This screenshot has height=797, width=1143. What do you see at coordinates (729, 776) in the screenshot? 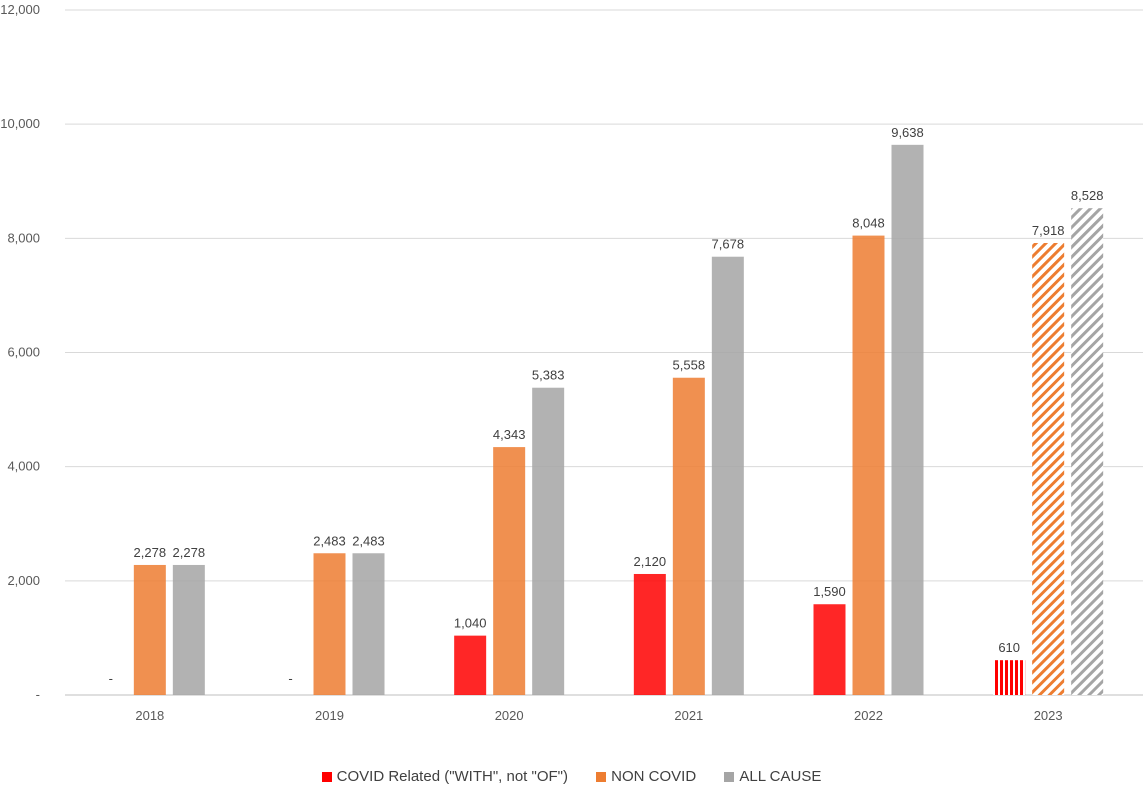
I see `legend-swatch-all-cause` at bounding box center [729, 776].